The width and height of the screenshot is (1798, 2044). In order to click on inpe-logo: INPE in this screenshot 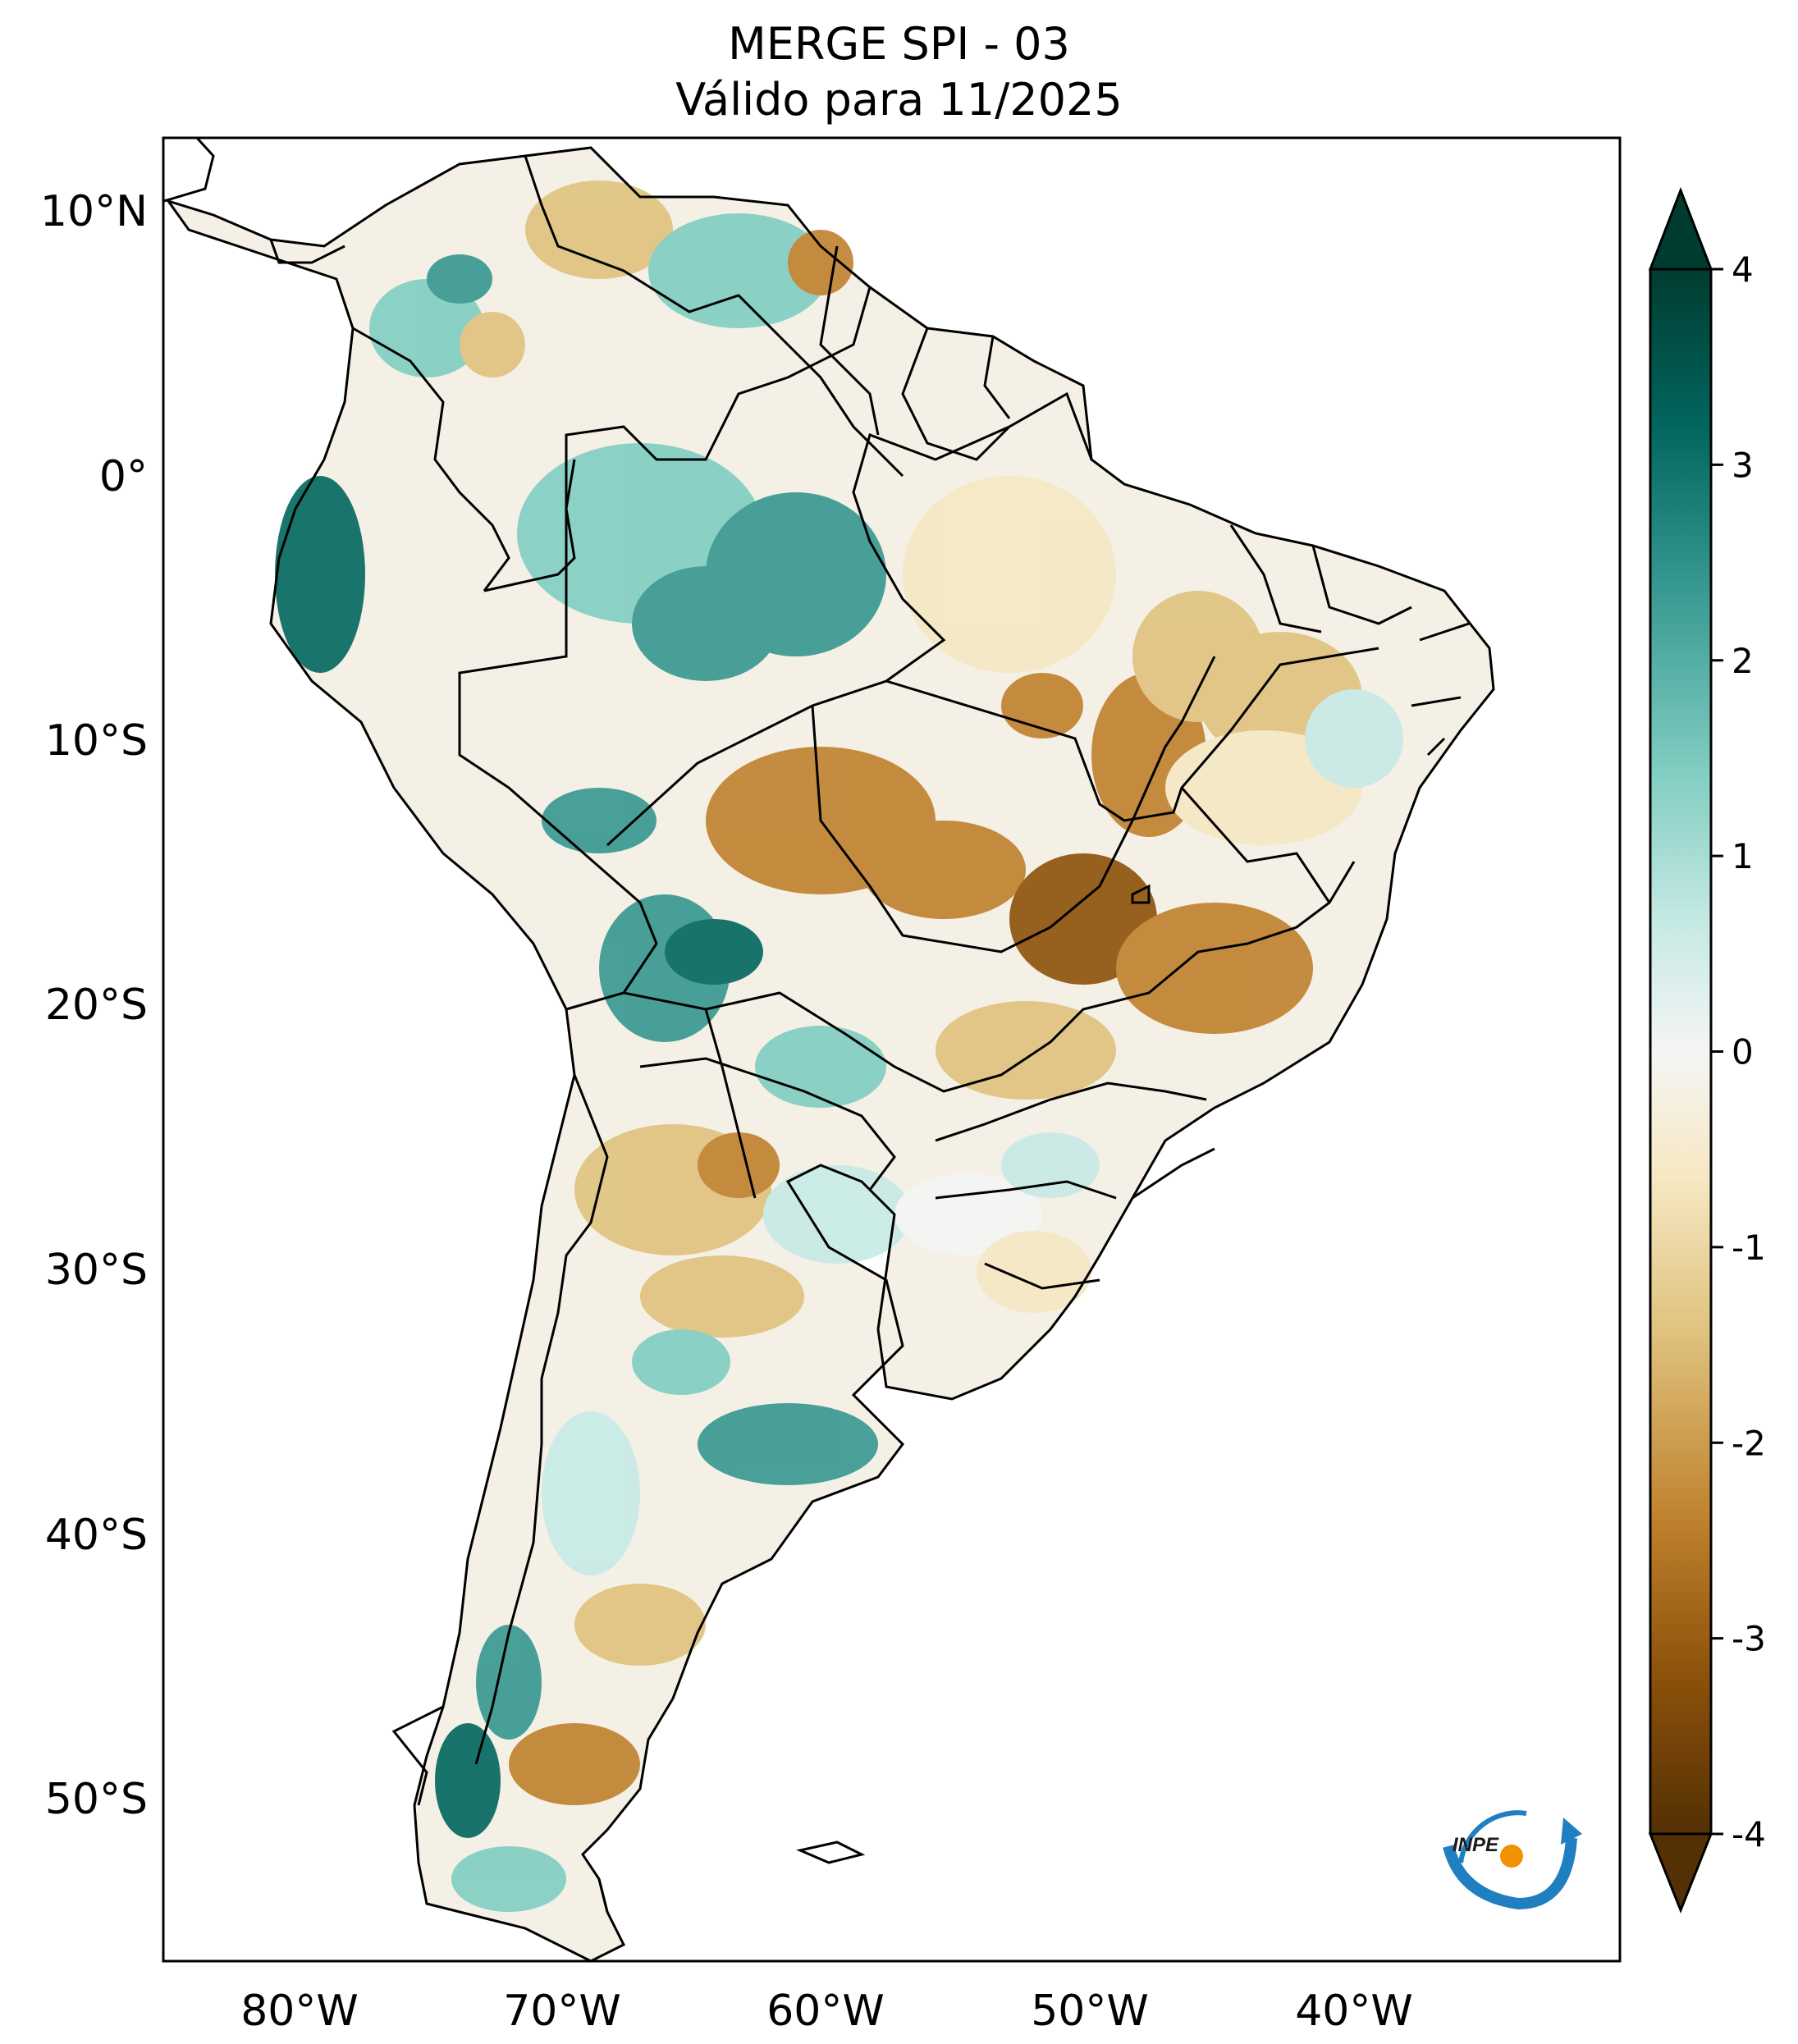, I will do `click(1512, 1860)`.